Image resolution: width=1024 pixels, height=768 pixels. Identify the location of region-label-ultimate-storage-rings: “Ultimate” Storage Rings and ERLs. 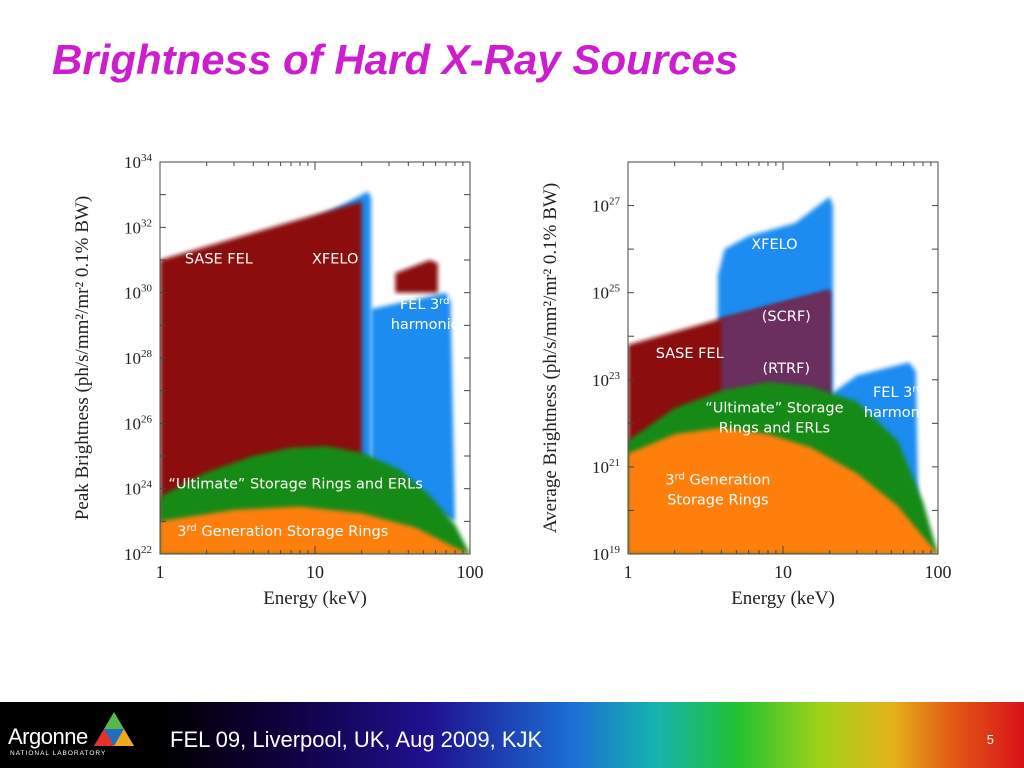
(295, 485).